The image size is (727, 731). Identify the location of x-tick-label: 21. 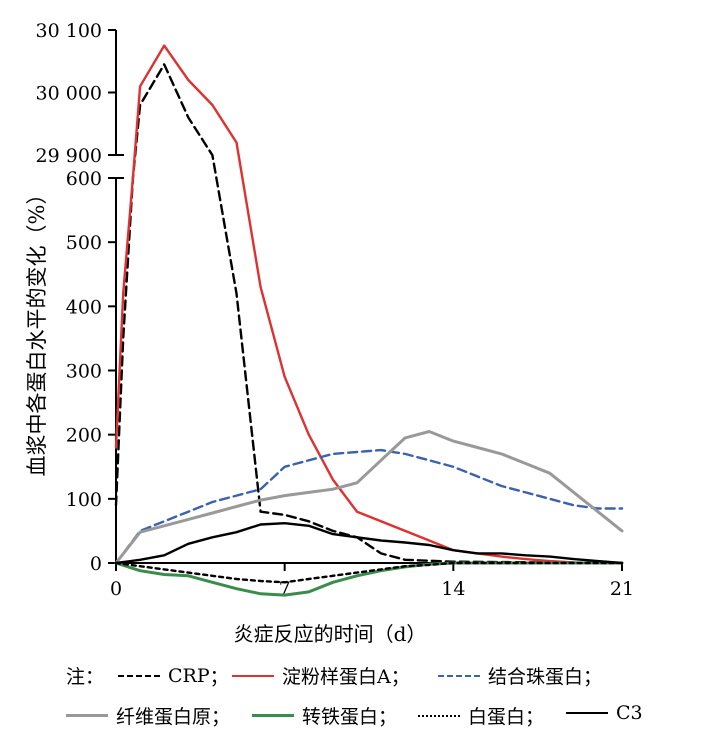
(622, 589).